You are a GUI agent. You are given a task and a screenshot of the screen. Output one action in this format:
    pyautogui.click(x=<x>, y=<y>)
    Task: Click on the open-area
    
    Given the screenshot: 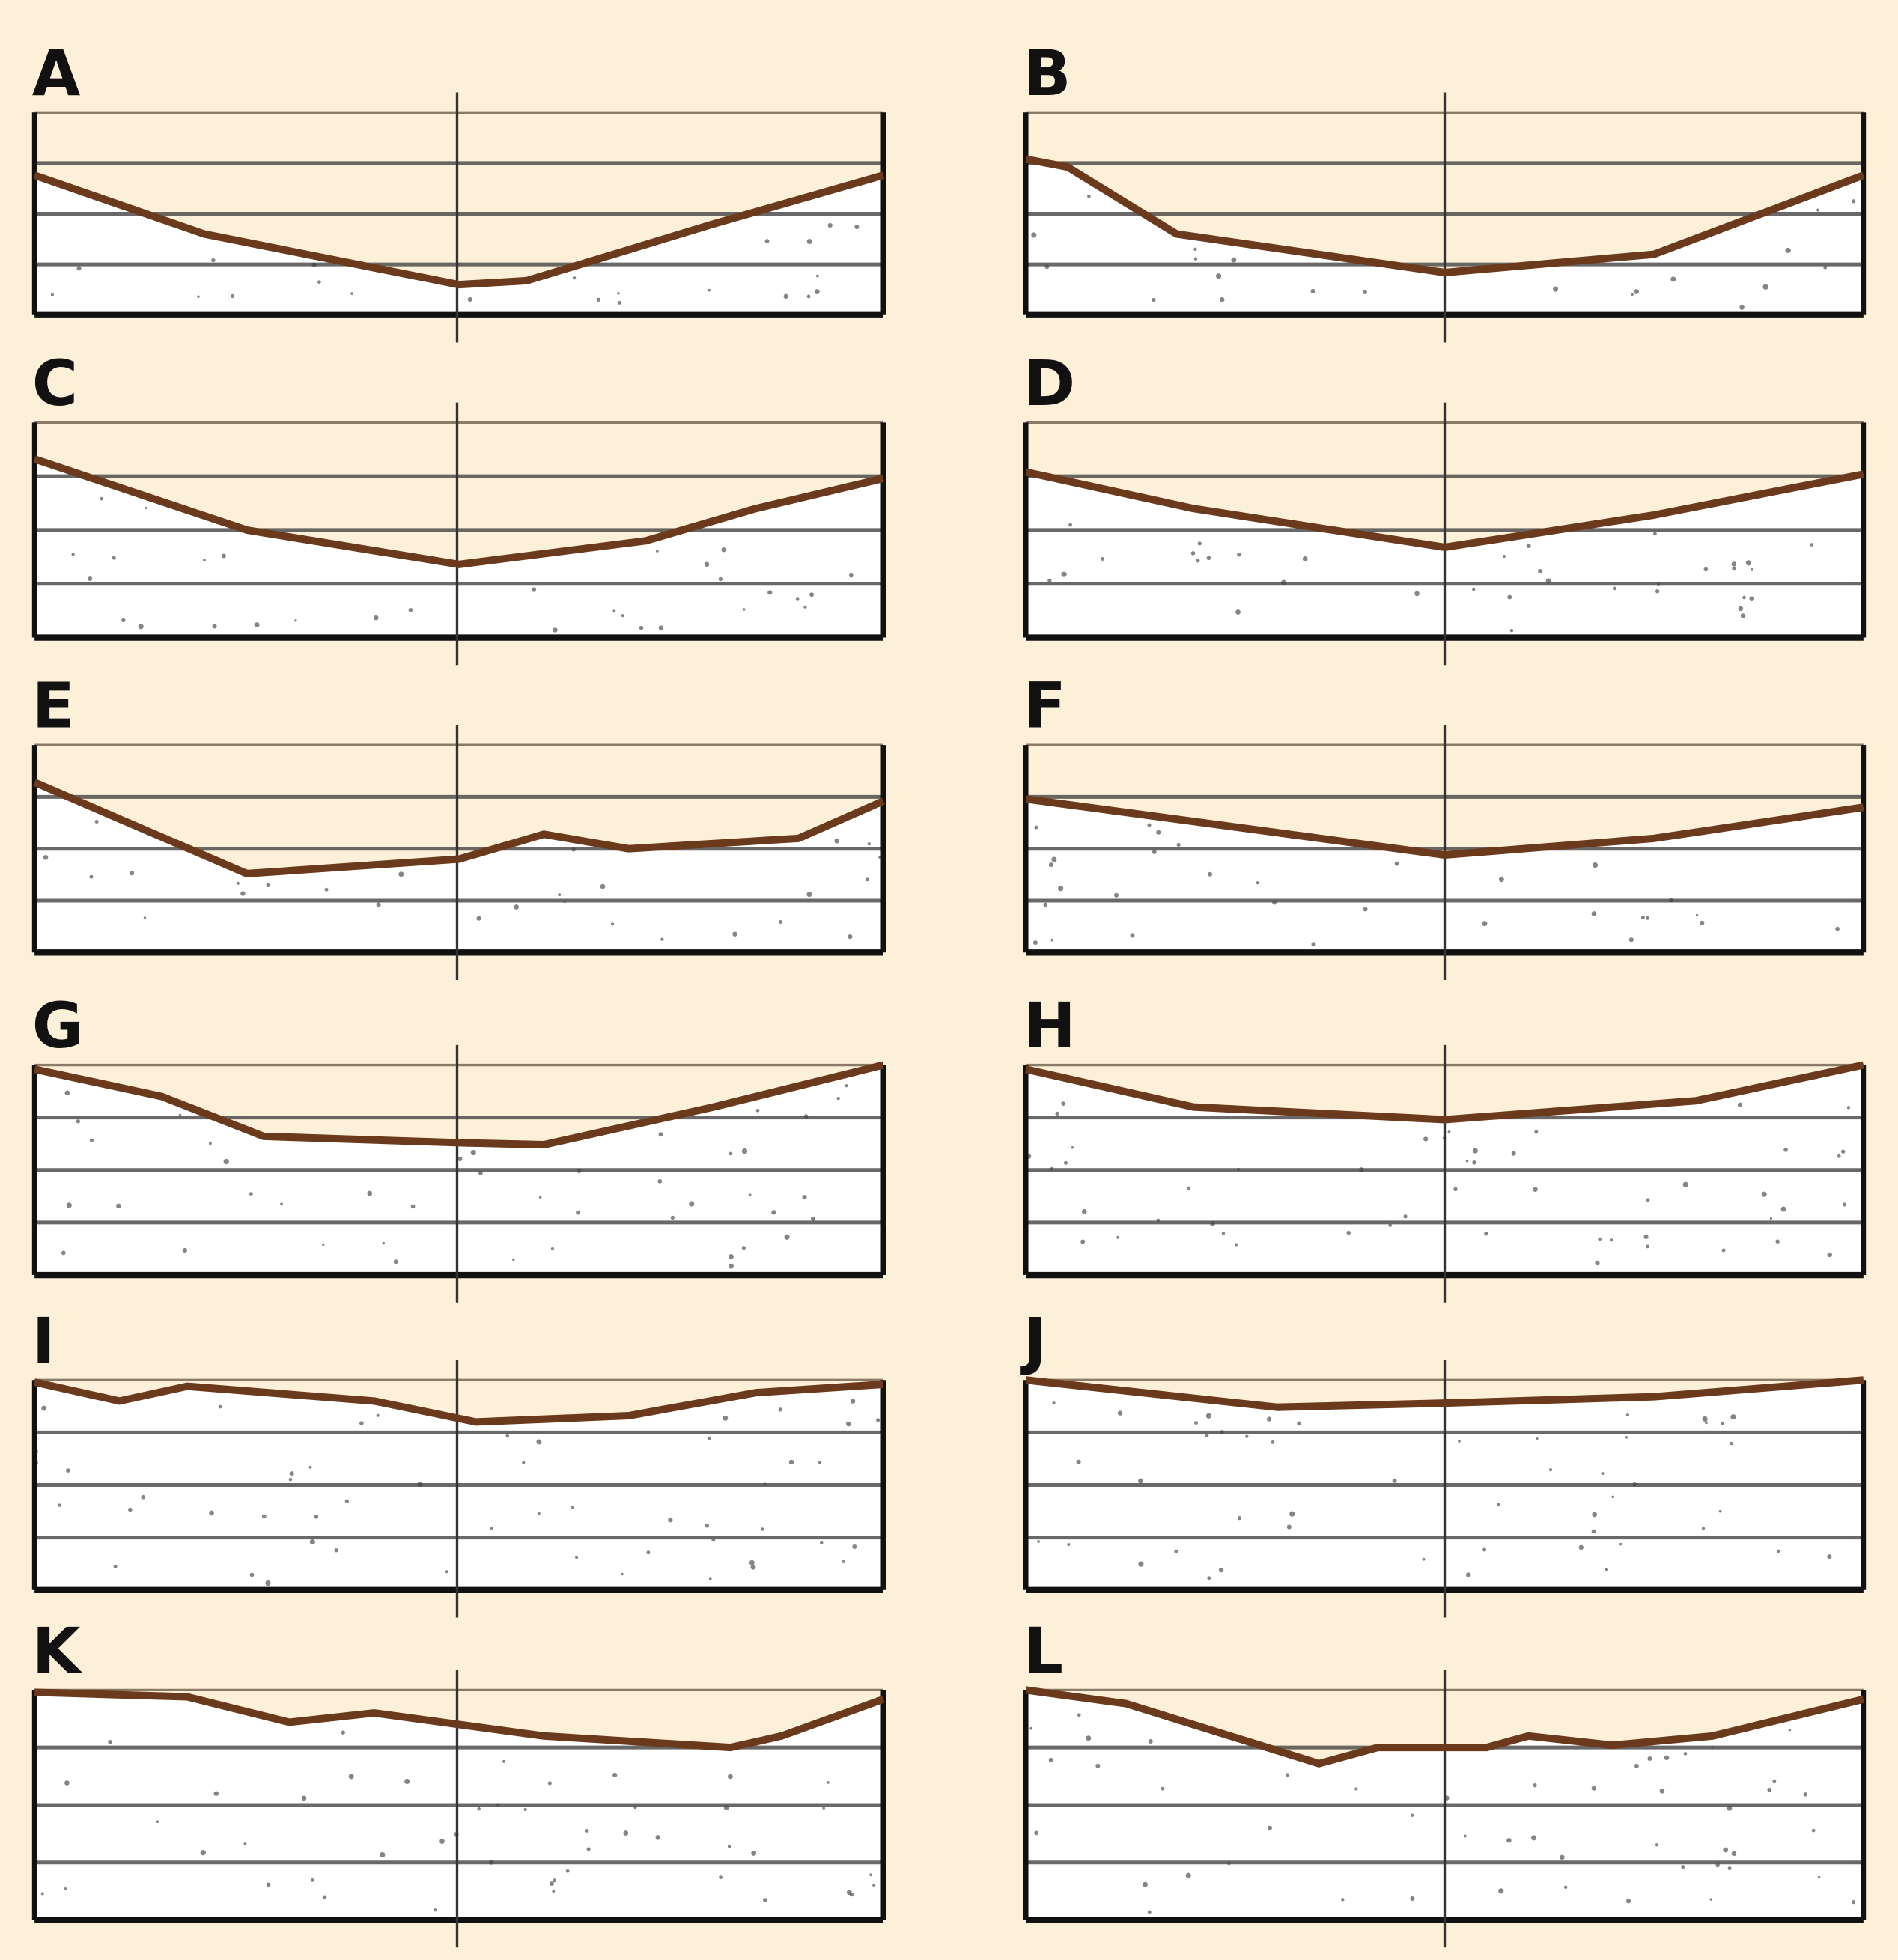 What is the action you would take?
    pyautogui.click(x=459, y=809)
    